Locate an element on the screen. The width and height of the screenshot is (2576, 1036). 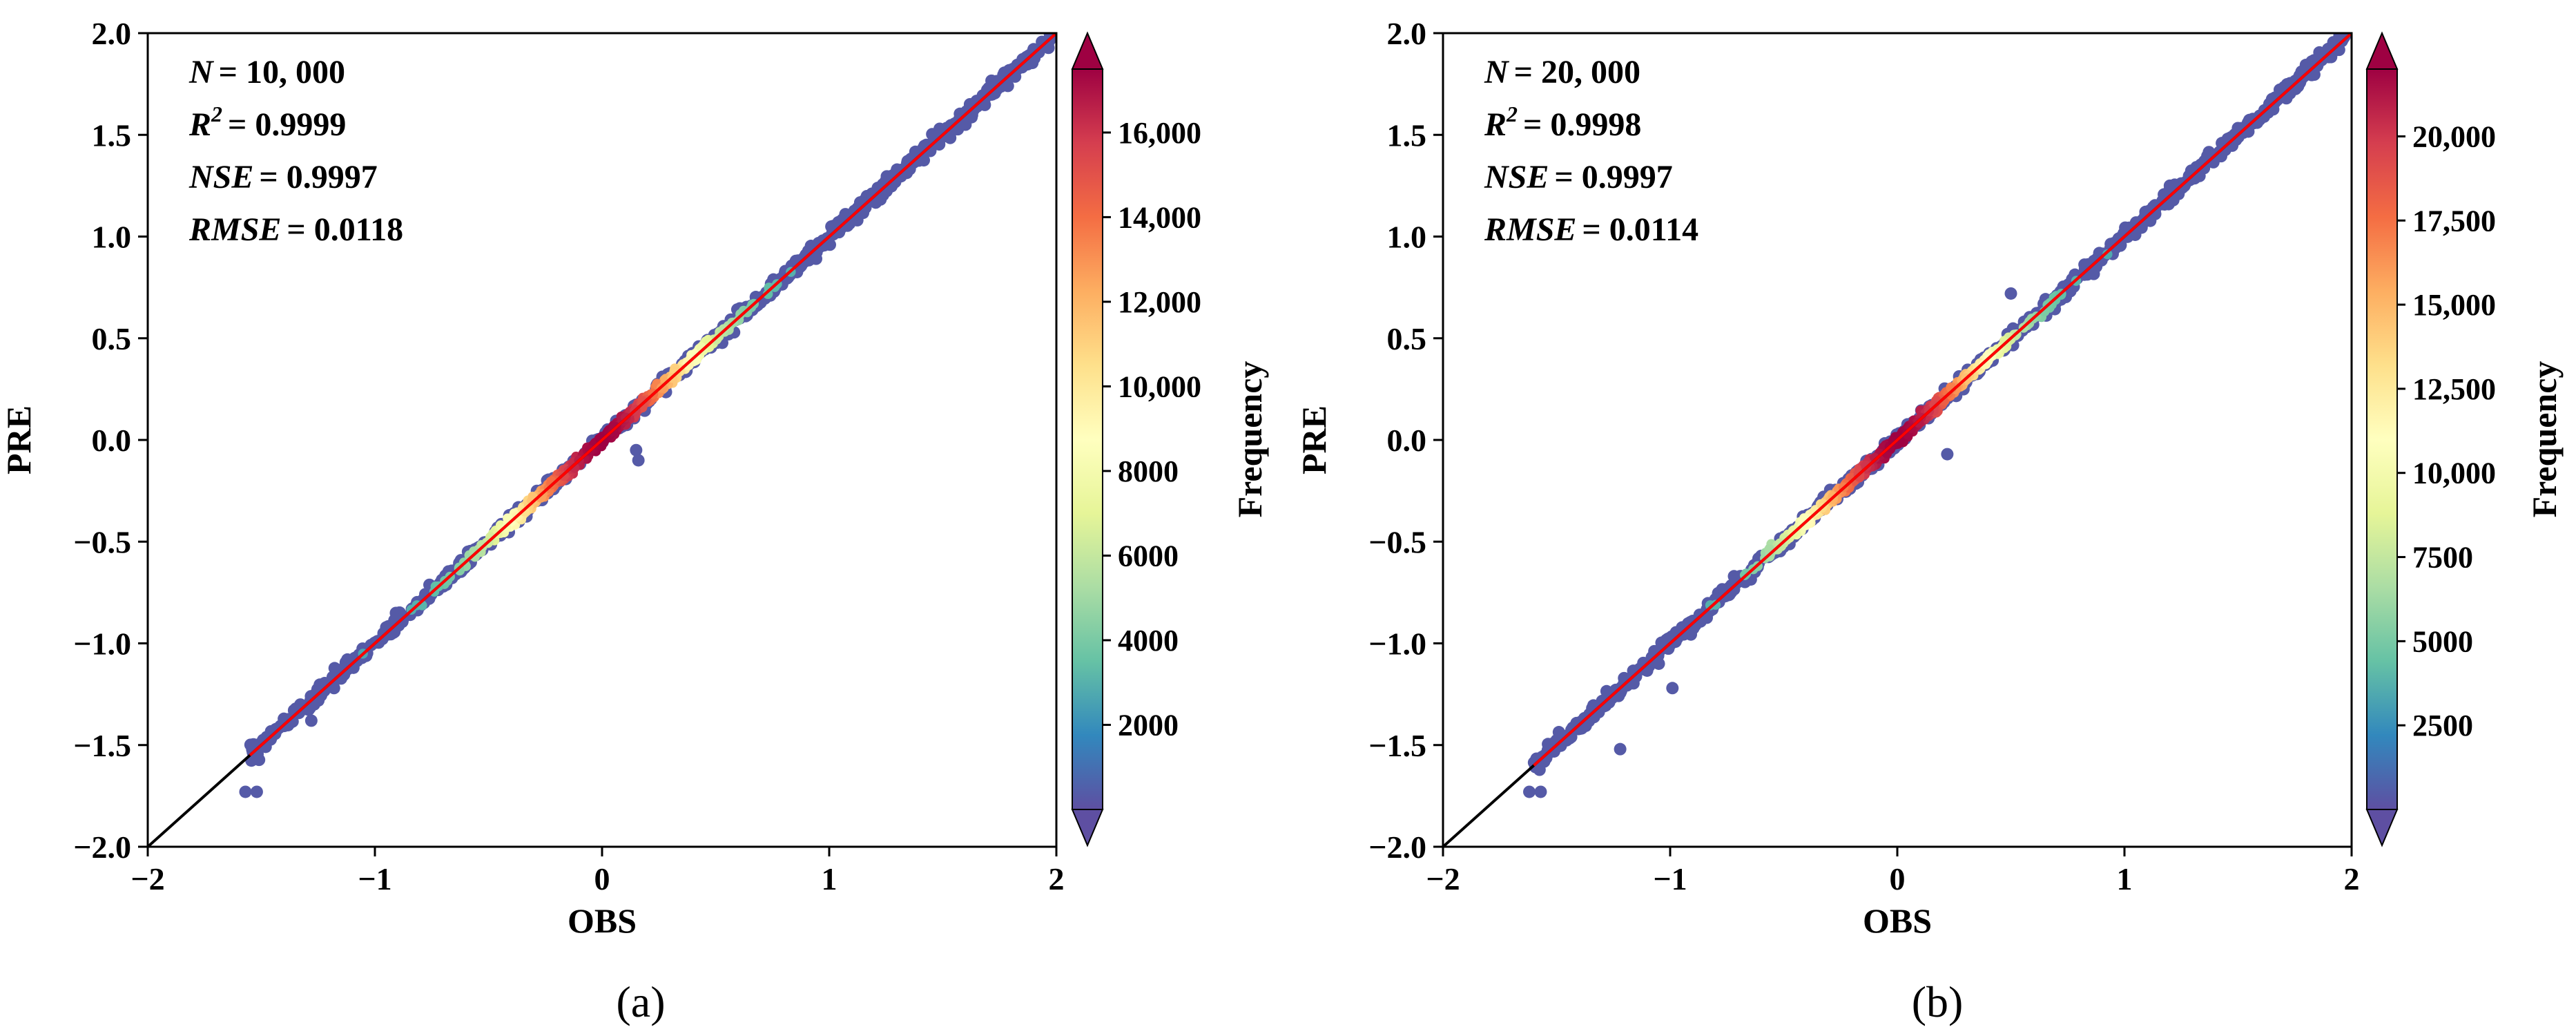
stat-n-a: N = 10, 000 is located at coordinates (267, 72).